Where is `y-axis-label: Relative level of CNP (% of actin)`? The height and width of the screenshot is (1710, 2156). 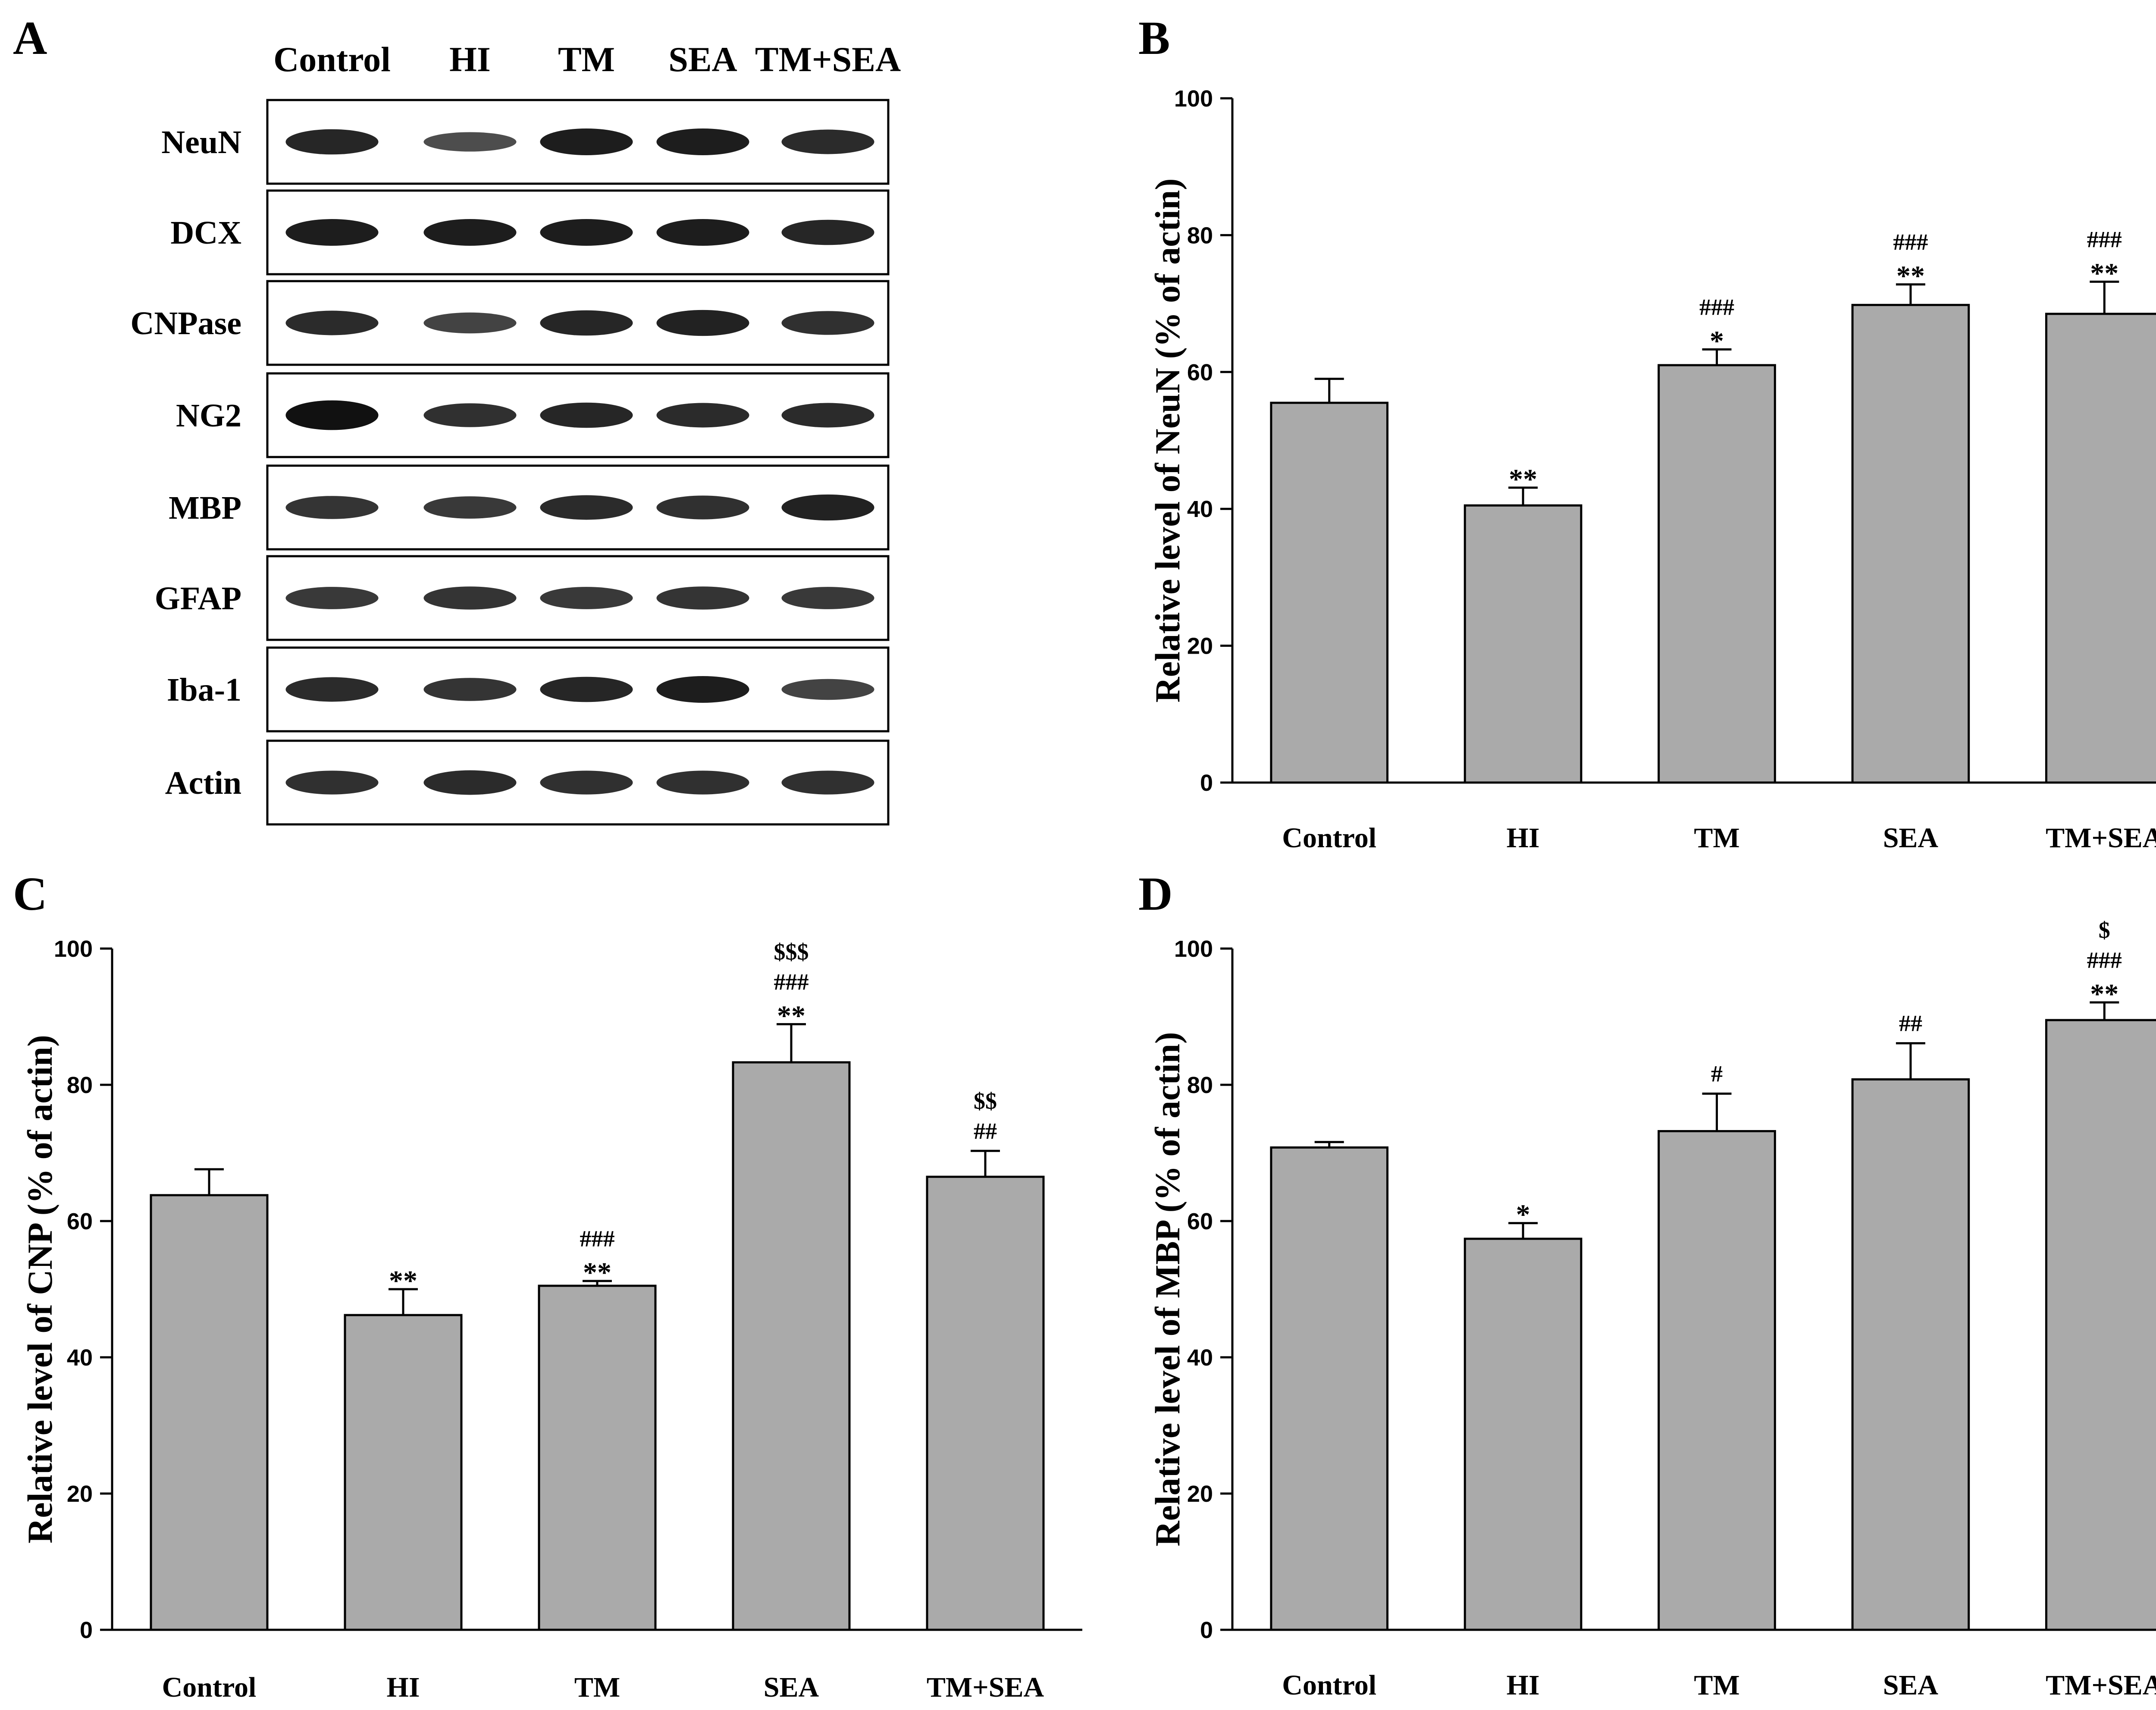
y-axis-label: Relative level of CNP (% of actin) is located at coordinates (40, 1289).